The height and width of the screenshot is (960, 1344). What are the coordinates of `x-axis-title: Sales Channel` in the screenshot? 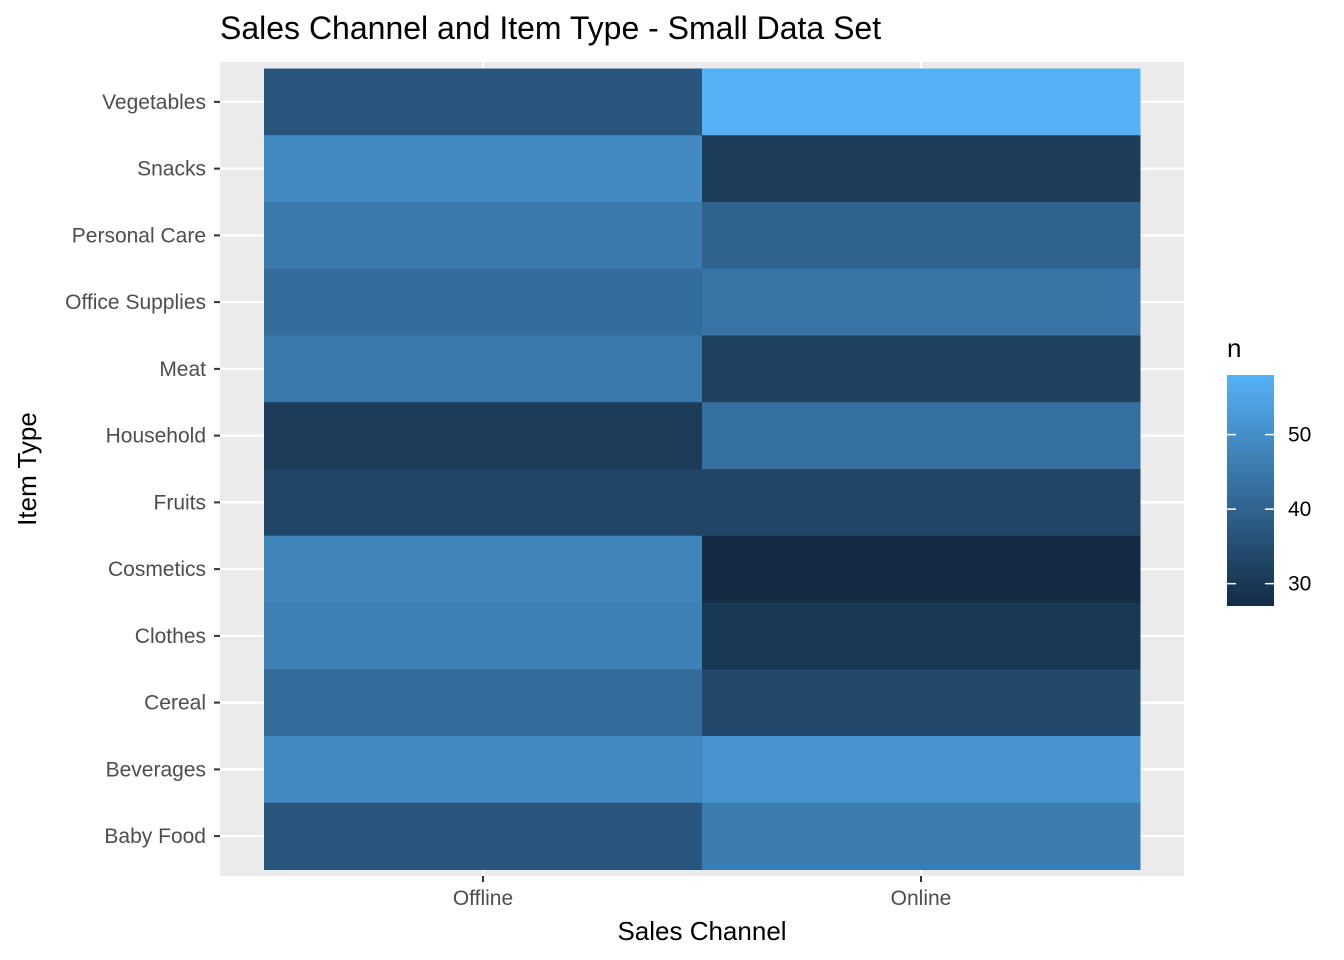 It's located at (701, 931).